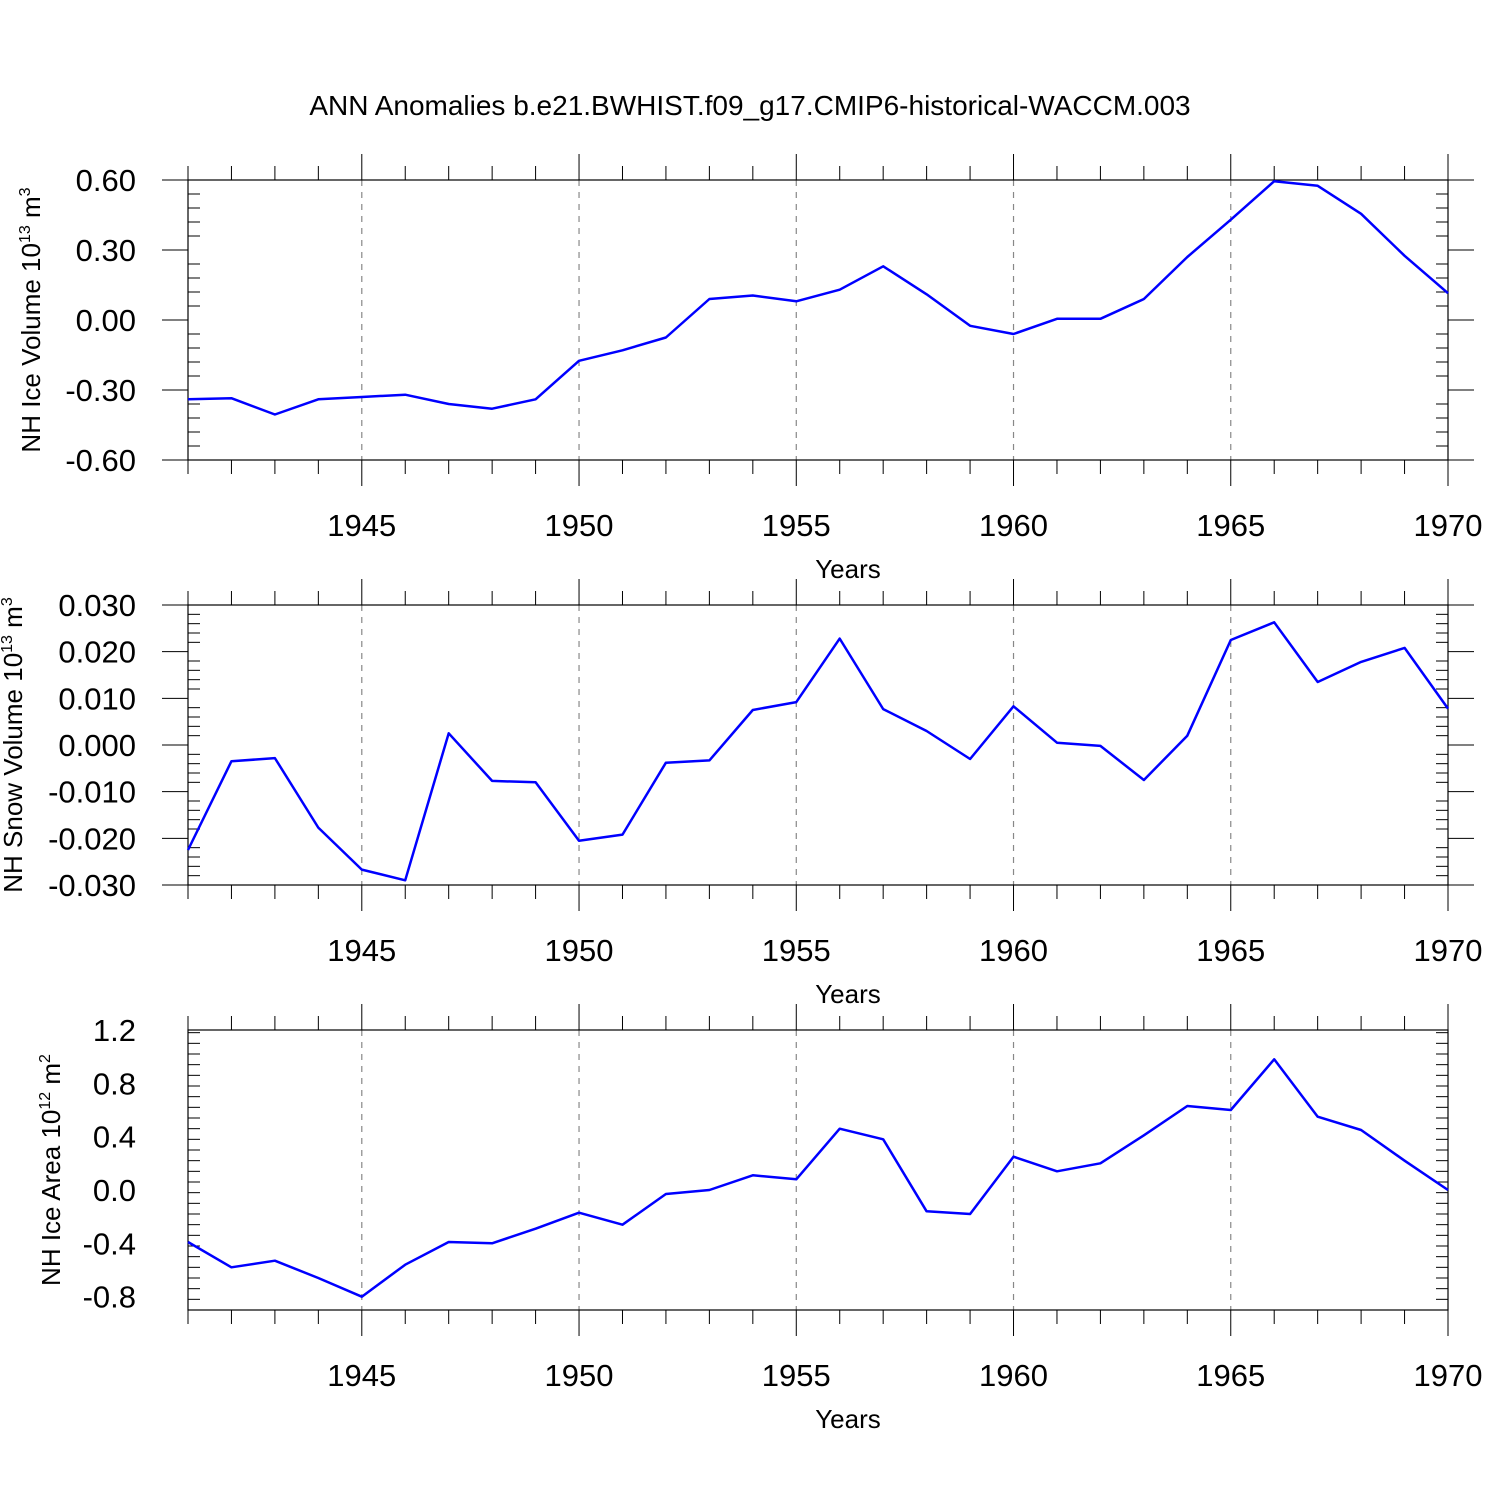 This screenshot has height=1500, width=1500. Describe the element at coordinates (114, 1030) in the screenshot. I see `y-tick-label: 1.2` at that location.